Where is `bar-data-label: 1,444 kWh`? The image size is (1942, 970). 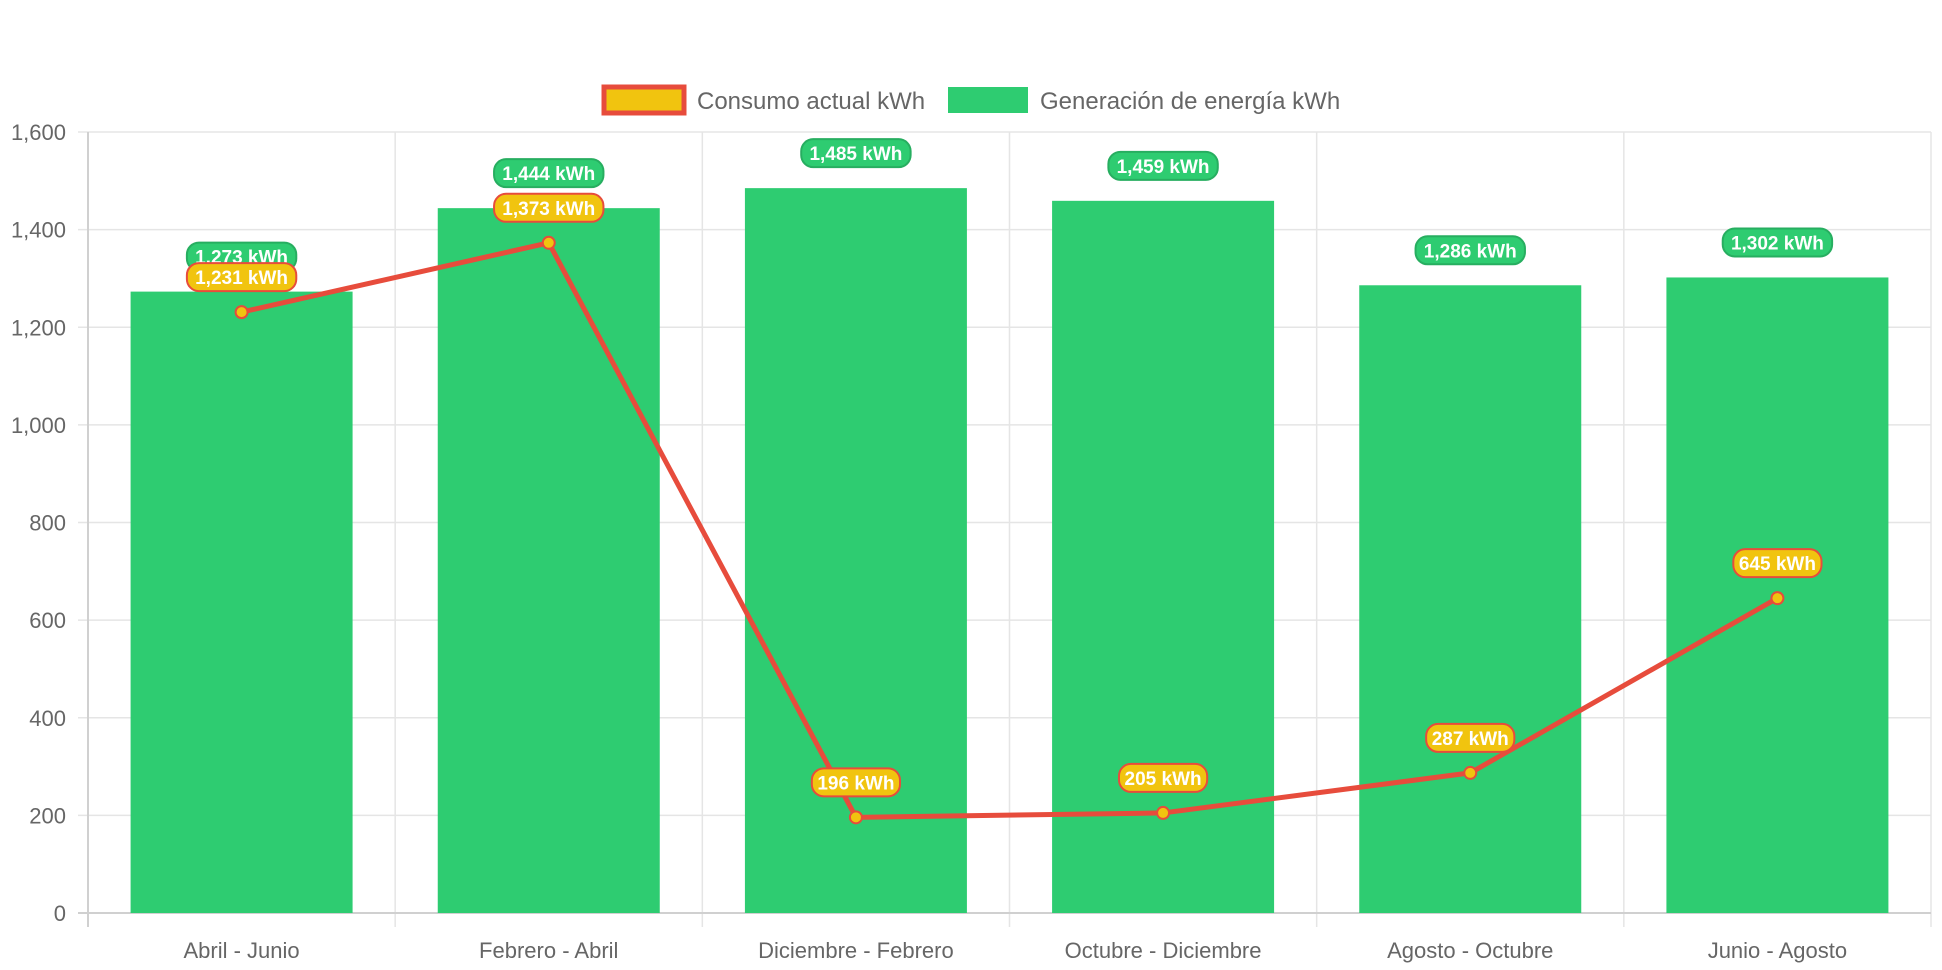 bar-data-label: 1,444 kWh is located at coordinates (548, 174).